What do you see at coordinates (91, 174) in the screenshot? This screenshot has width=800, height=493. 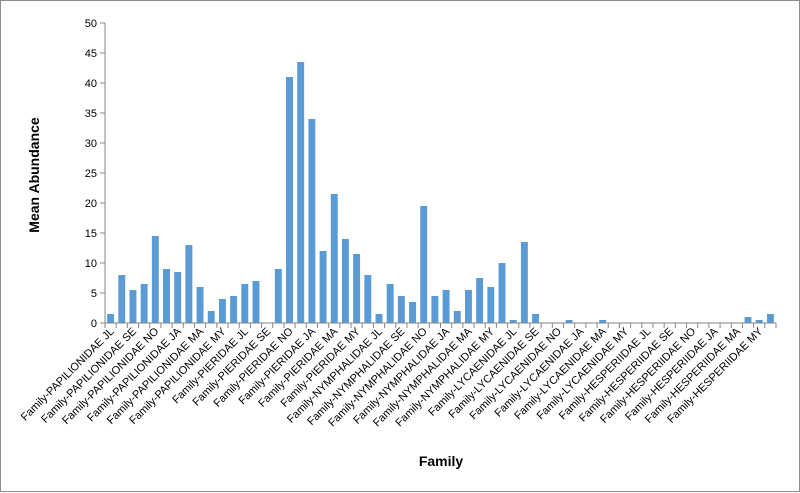 I see `y-tick-label: 25` at bounding box center [91, 174].